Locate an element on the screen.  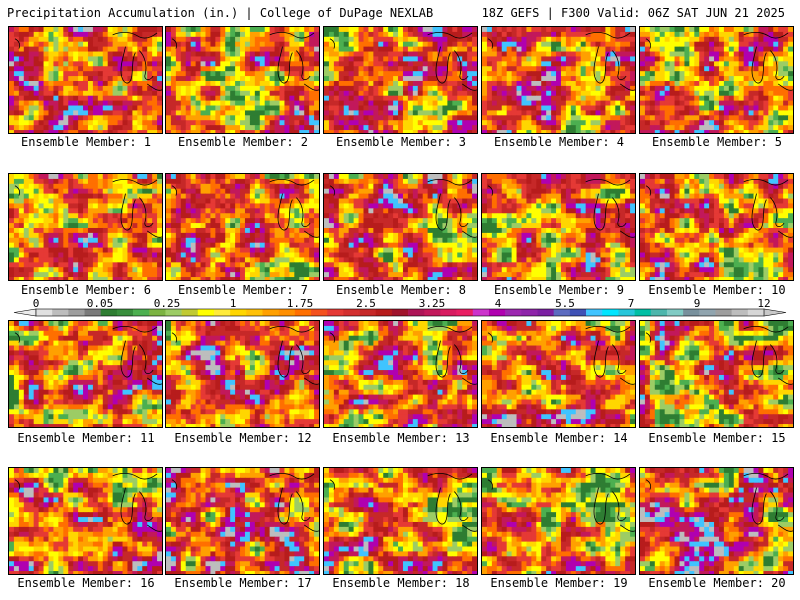
colorbar-tick-label: 1.75 is located at coordinates (300, 303).